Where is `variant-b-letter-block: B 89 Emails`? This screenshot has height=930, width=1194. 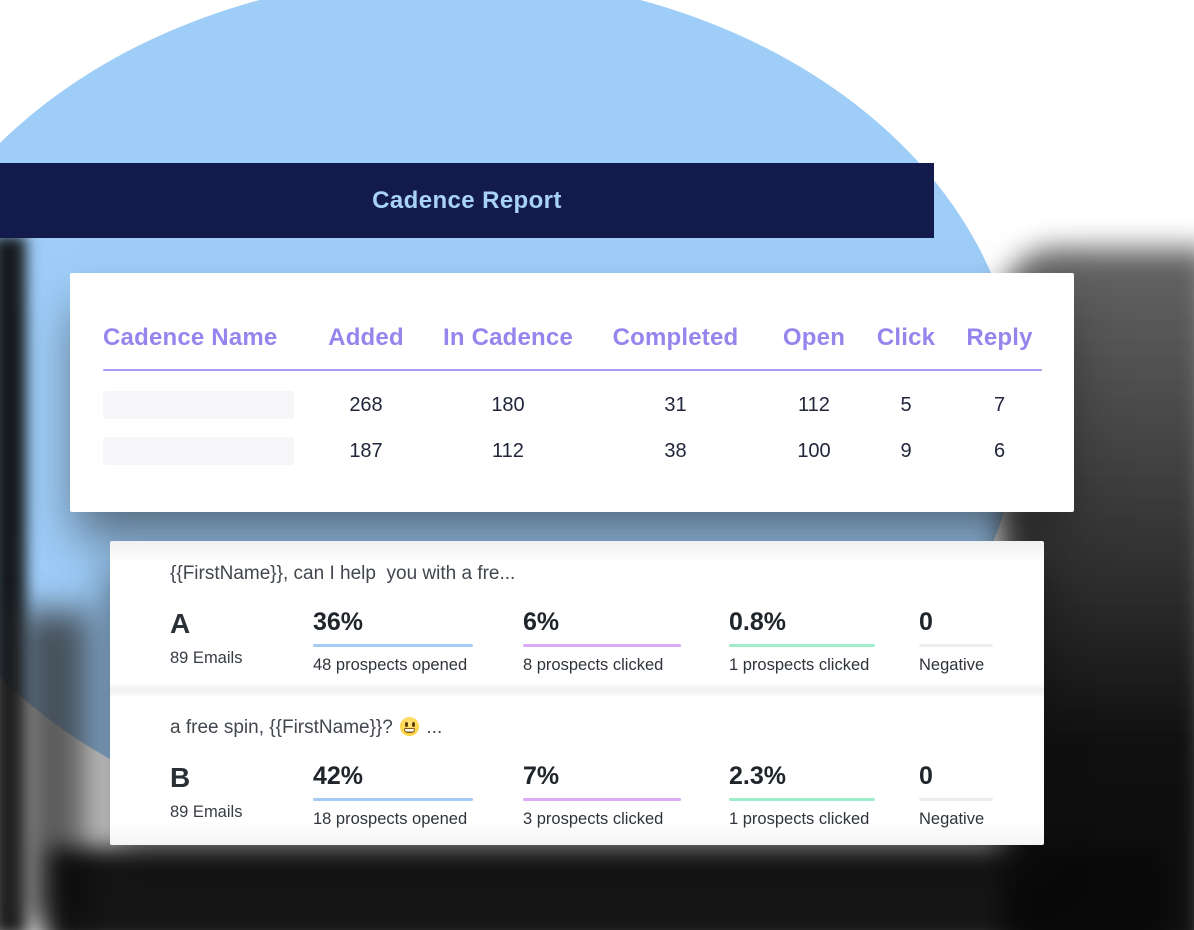 variant-b-letter-block: B 89 Emails is located at coordinates (206, 793).